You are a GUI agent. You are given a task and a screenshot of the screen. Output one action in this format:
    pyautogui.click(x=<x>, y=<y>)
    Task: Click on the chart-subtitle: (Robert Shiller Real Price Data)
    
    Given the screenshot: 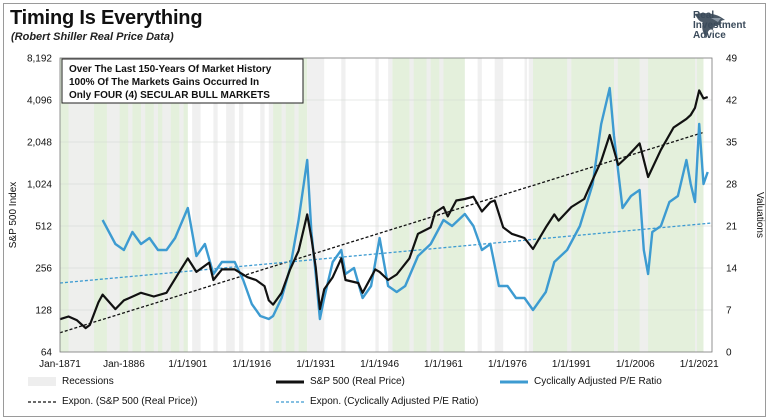 What is the action you would take?
    pyautogui.click(x=92, y=37)
    